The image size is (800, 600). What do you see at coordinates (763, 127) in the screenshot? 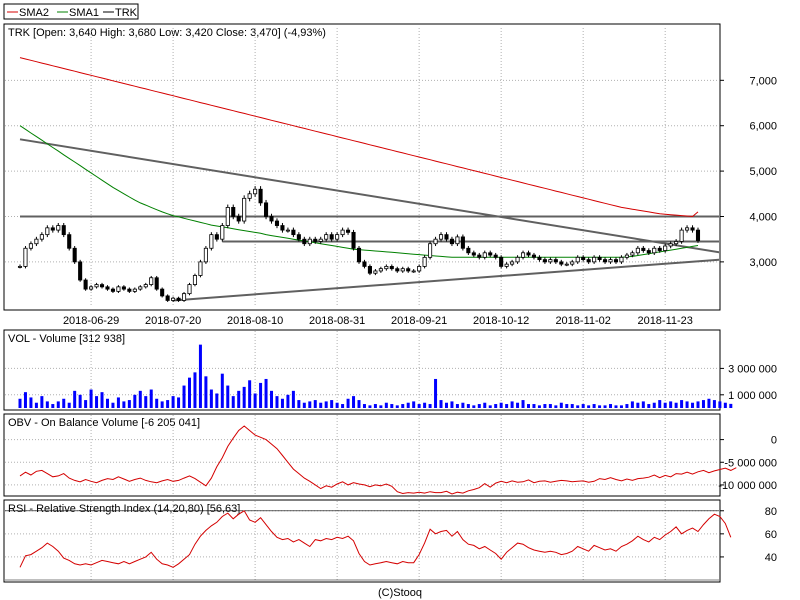
I see `y-tick-label: 6,000` at bounding box center [763, 127].